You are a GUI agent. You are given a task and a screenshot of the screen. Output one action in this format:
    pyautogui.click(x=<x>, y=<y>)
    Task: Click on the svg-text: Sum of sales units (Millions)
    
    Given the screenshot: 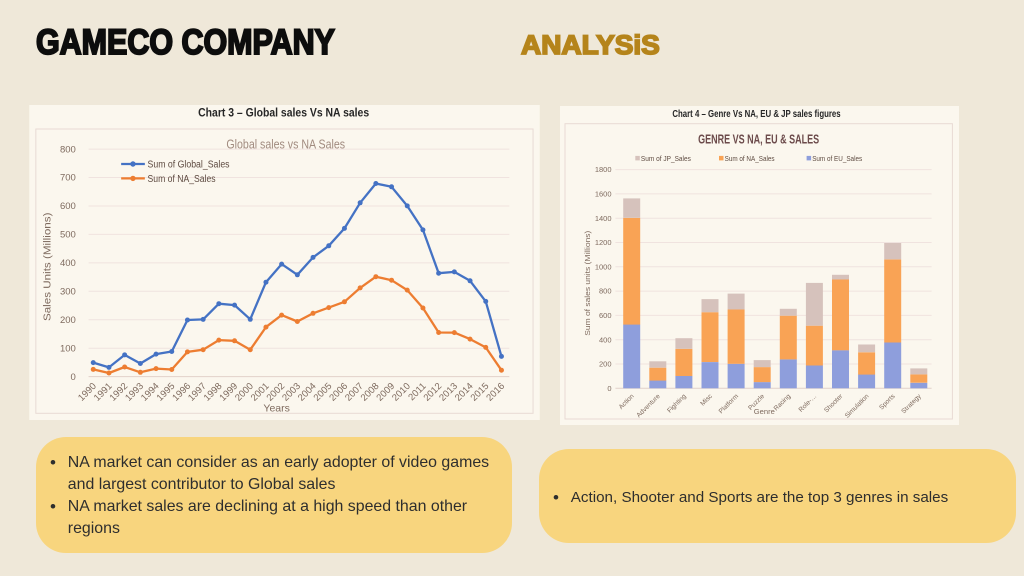 What is the action you would take?
    pyautogui.click(x=587, y=282)
    